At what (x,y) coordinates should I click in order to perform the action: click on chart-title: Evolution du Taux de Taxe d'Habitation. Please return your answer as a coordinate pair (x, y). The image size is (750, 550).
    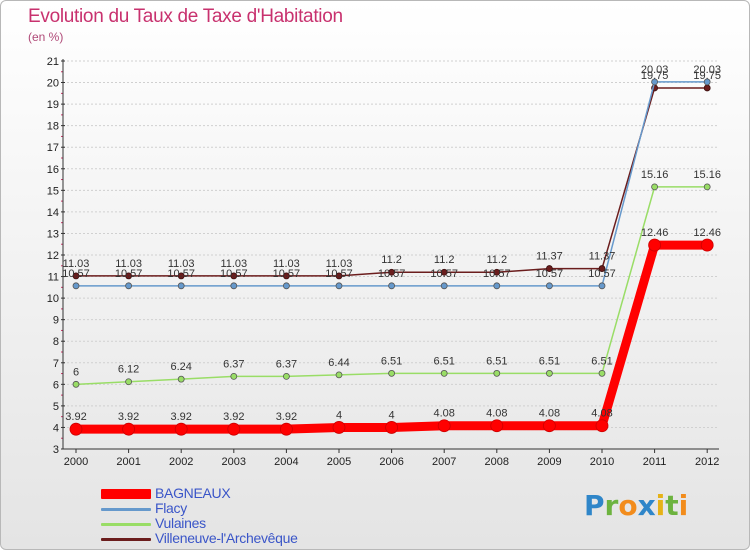
    Looking at the image, I should click on (185, 16).